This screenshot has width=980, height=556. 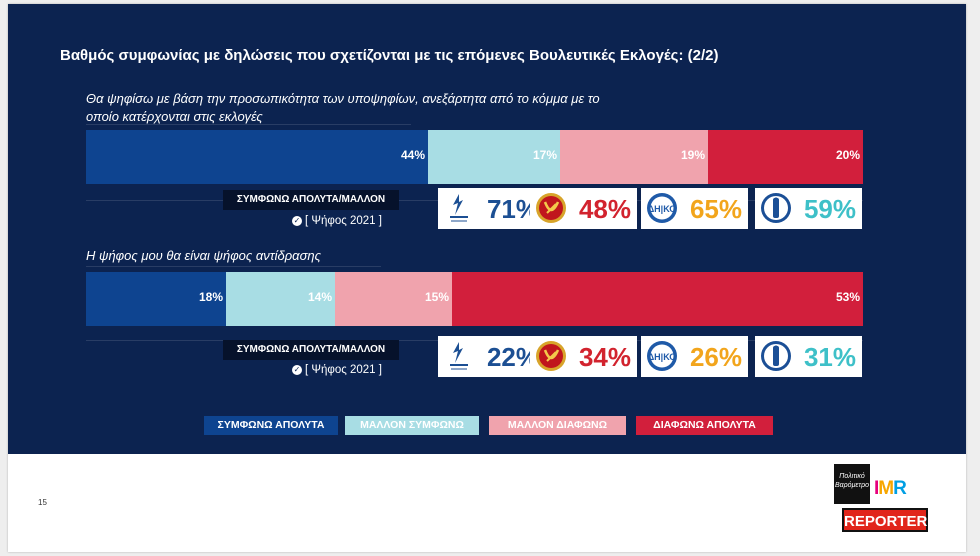 What do you see at coordinates (829, 357) in the screenshot?
I see `party-percentage: 31%` at bounding box center [829, 357].